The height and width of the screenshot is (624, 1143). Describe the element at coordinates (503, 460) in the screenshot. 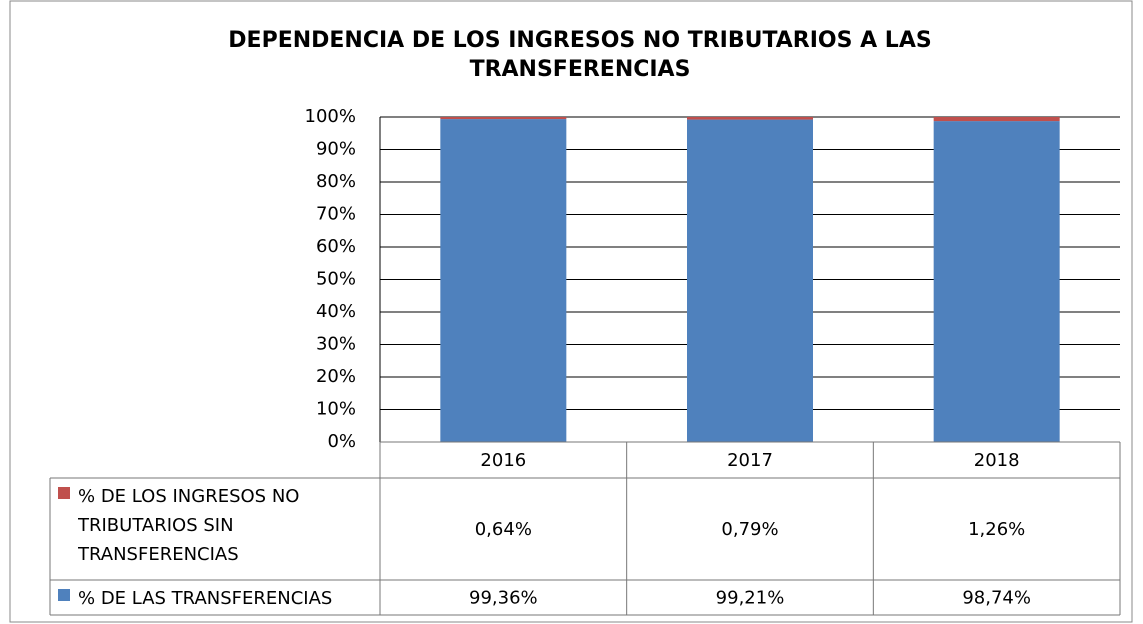

I see `x-tick-label: 2016` at that location.